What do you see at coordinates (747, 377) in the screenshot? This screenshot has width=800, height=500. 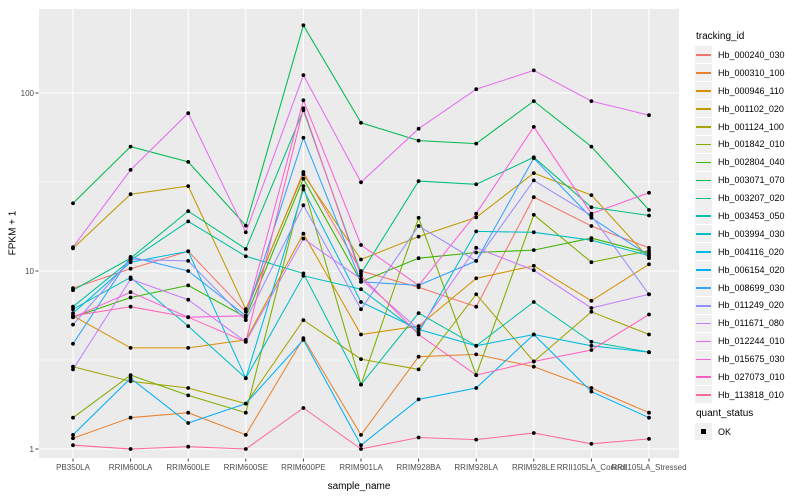 I see `legend-entry: Hb_027073_010` at bounding box center [747, 377].